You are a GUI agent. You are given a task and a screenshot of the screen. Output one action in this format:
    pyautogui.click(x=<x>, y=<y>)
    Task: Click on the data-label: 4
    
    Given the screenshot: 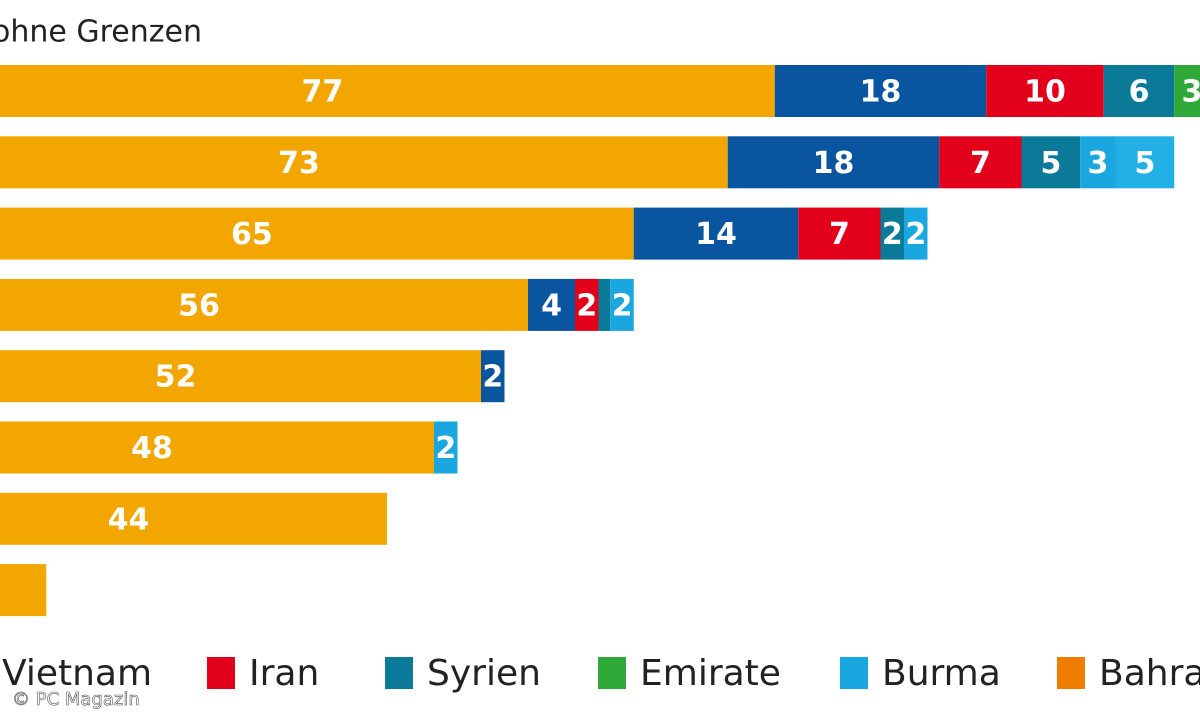 What is the action you would take?
    pyautogui.click(x=551, y=305)
    